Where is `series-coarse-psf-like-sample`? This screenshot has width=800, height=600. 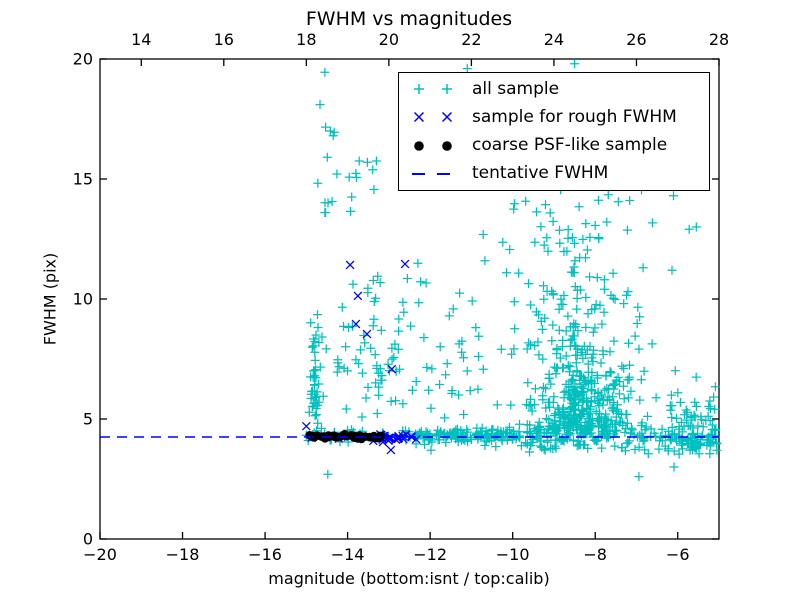
series-coarse-psf-like-sample is located at coordinates (345, 437).